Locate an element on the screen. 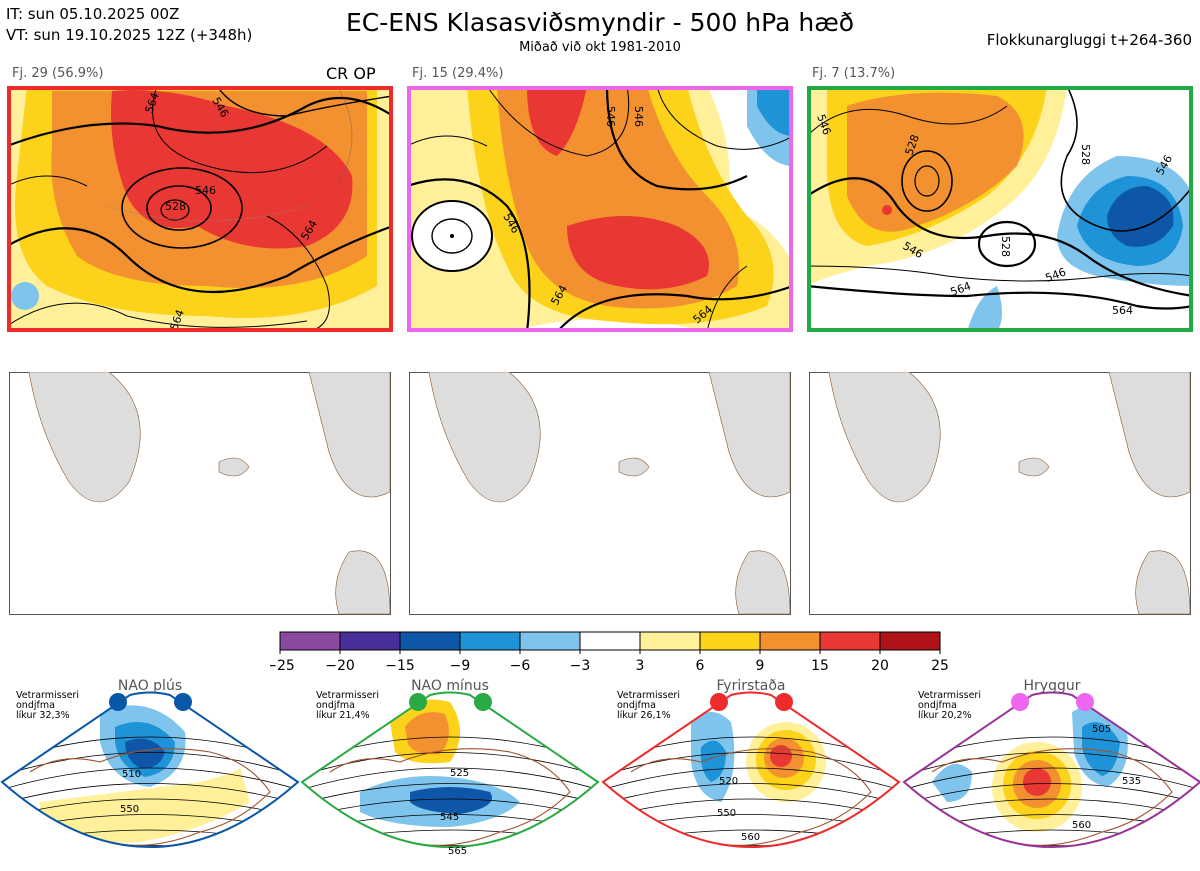 The width and height of the screenshot is (1200, 871). colorbar-tick-label: 15 is located at coordinates (820, 666).